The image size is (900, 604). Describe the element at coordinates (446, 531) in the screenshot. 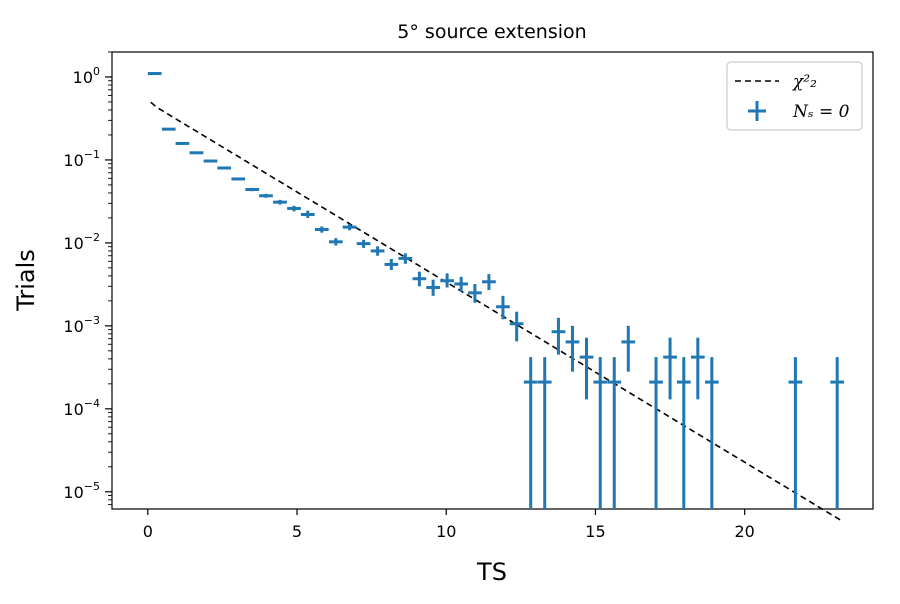

I see `x-tick-label: 10` at that location.